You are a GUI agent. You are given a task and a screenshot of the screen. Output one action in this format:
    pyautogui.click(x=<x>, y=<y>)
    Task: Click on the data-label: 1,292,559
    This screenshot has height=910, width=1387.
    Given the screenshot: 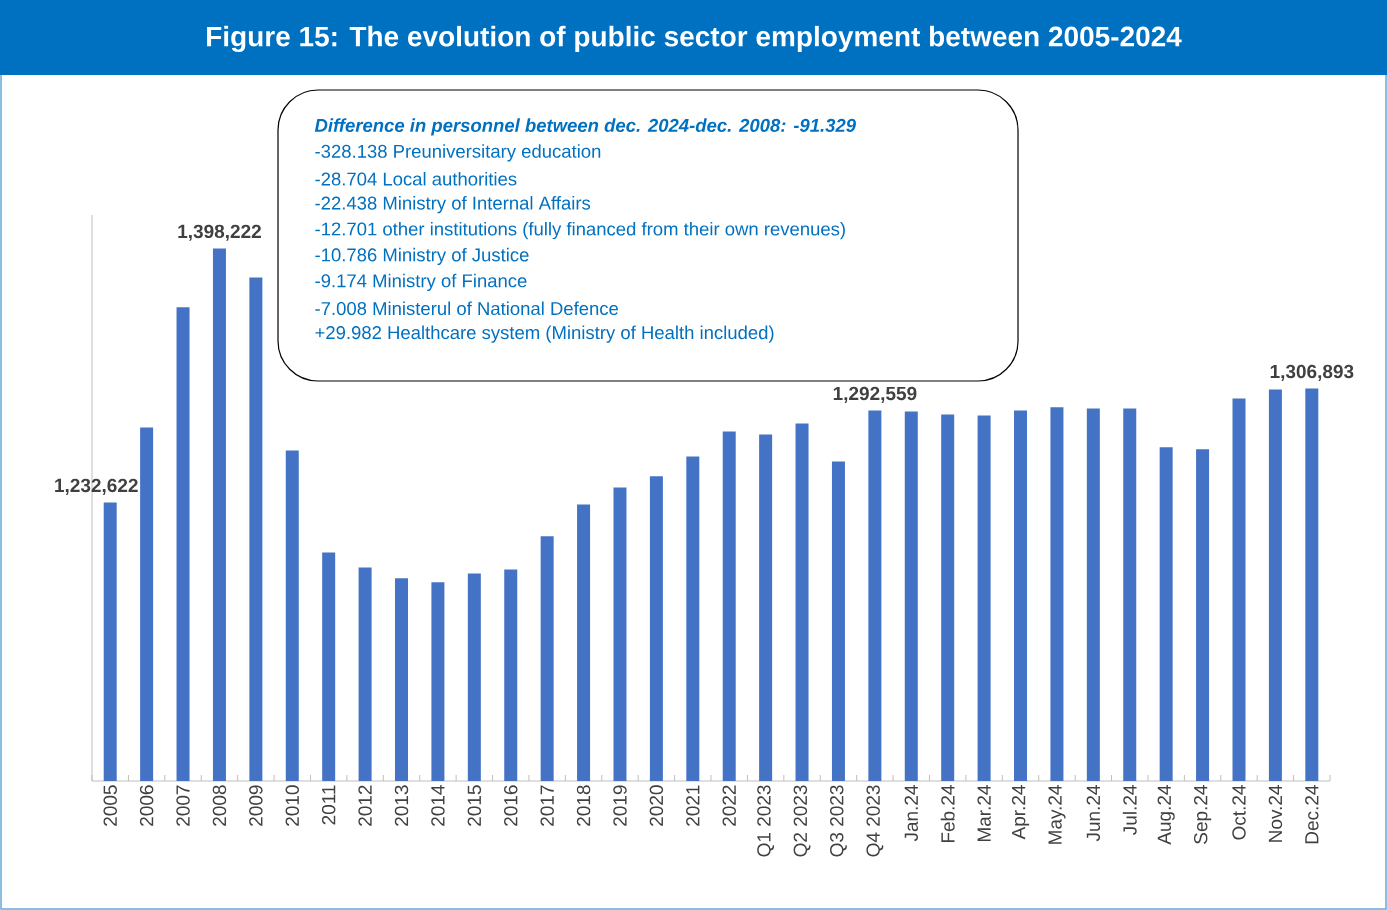 What is the action you would take?
    pyautogui.click(x=875, y=394)
    